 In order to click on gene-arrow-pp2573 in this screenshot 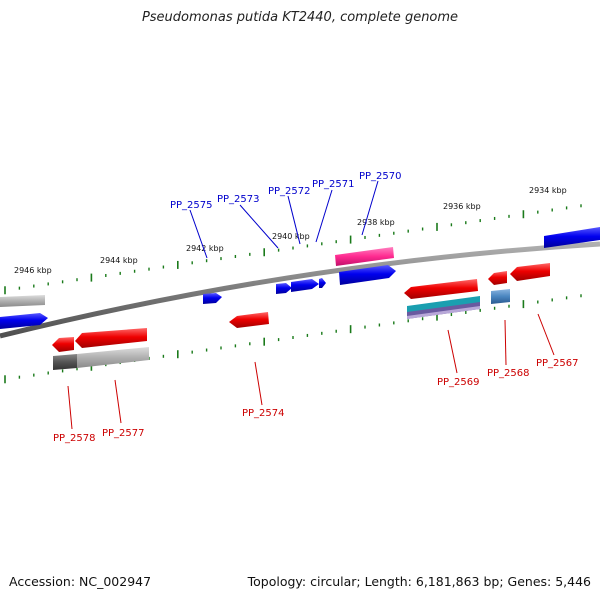, I will do `click(284, 288)`.